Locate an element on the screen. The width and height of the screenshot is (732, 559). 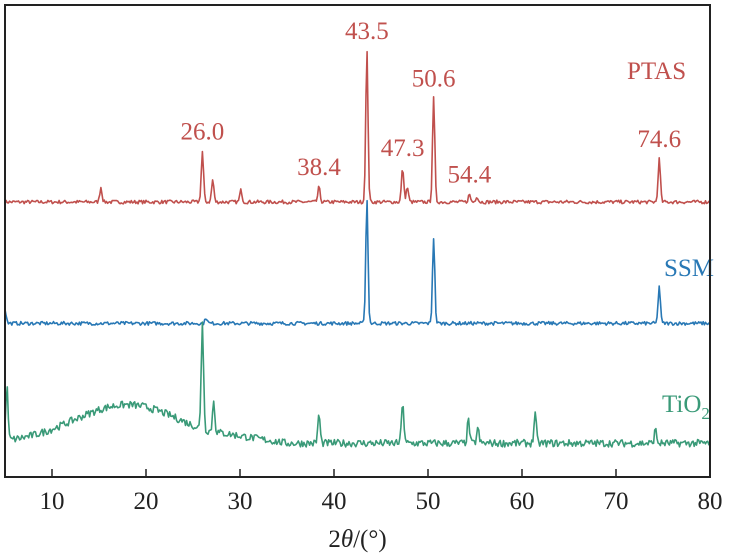
peak-annotation: 74.6 is located at coordinates (659, 139).